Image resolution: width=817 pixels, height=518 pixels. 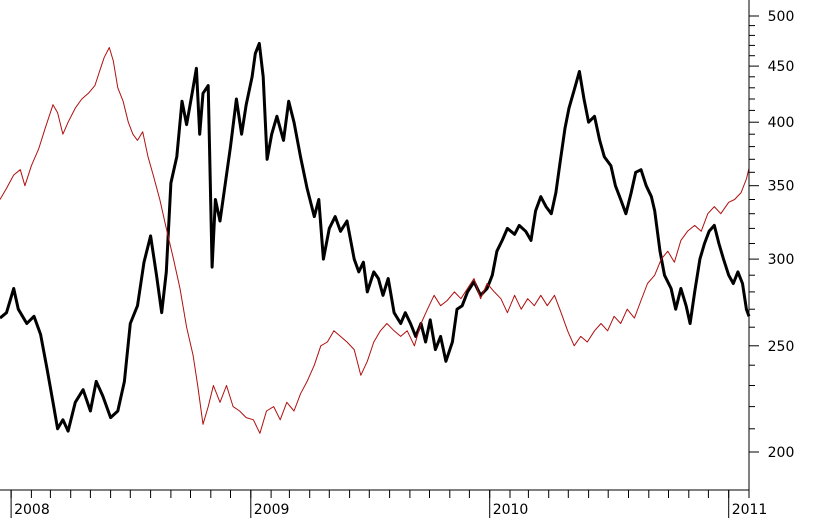 What do you see at coordinates (771, 245) in the screenshot?
I see `y-axis: 200 250 300 350 400 450 500` at bounding box center [771, 245].